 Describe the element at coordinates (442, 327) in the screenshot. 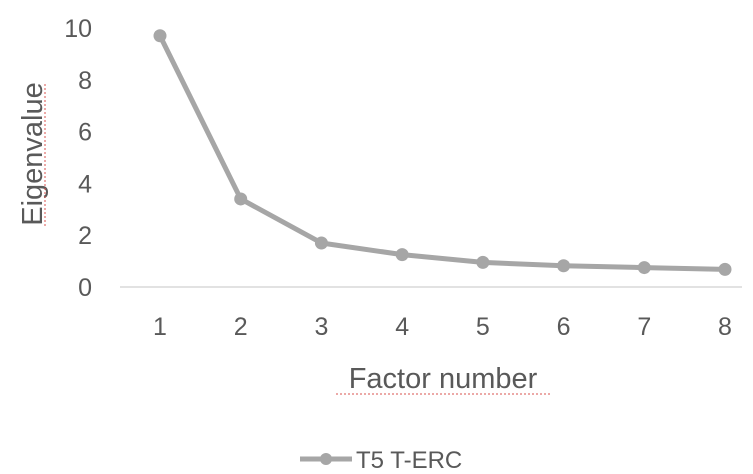

I see `x-tick-labels: 1 2 3 4 5 6 7 8` at that location.